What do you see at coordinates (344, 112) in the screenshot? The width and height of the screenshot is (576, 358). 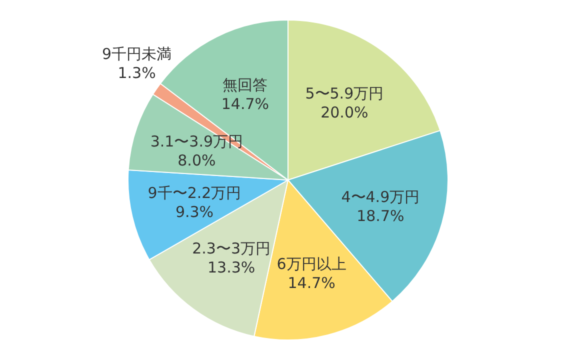 I see `data-label: 20.0%` at bounding box center [344, 112].